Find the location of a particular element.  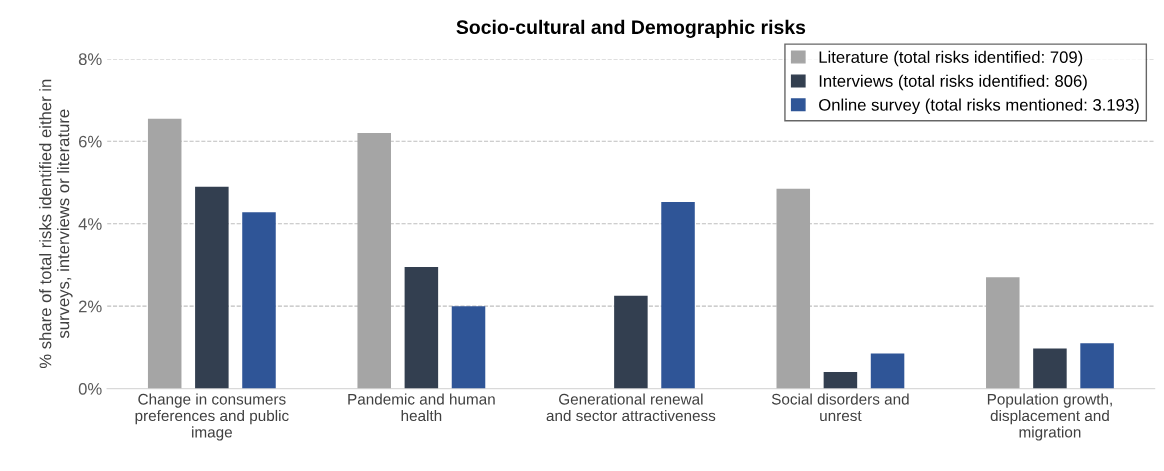

x-tick-label: Population growth, displacement and migration is located at coordinates (1049, 417).